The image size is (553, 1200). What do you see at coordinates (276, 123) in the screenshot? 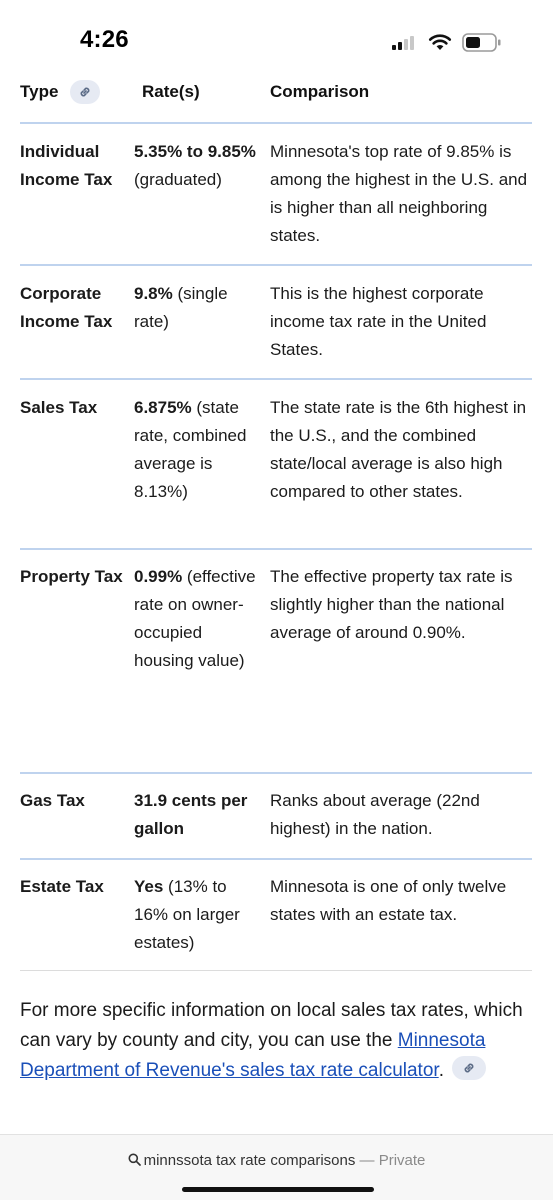
I see `header-divider` at bounding box center [276, 123].